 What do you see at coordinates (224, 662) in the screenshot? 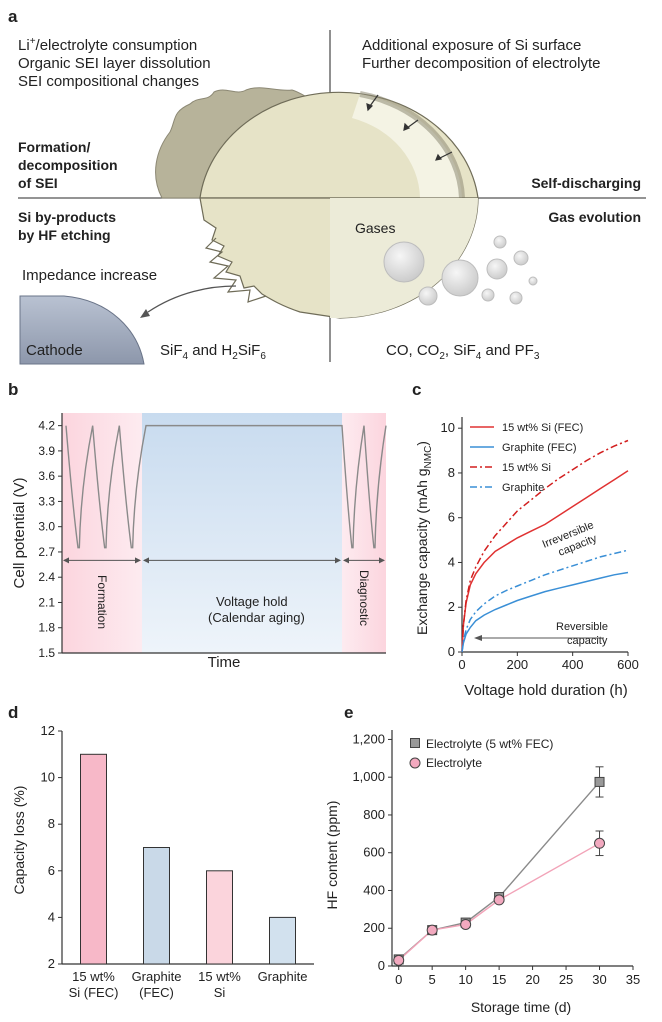
I see `b-x-axis-label: Time` at bounding box center [224, 662].